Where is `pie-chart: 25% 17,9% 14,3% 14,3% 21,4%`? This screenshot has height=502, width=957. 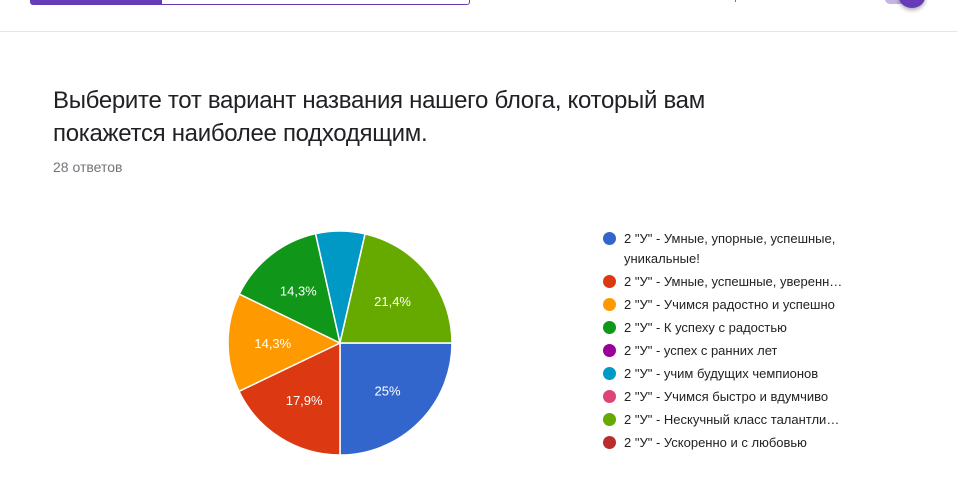 pie-chart: 25% 17,9% 14,3% 14,3% 21,4% is located at coordinates (340, 343).